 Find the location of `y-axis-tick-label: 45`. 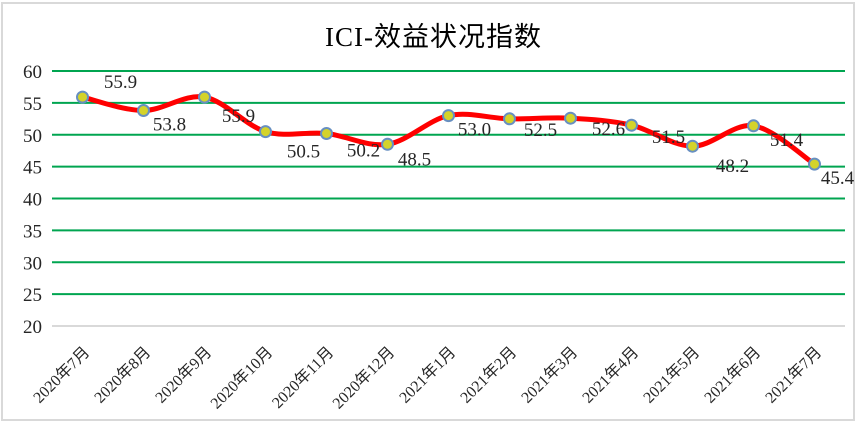

y-axis-tick-label: 45 is located at coordinates (32, 168).